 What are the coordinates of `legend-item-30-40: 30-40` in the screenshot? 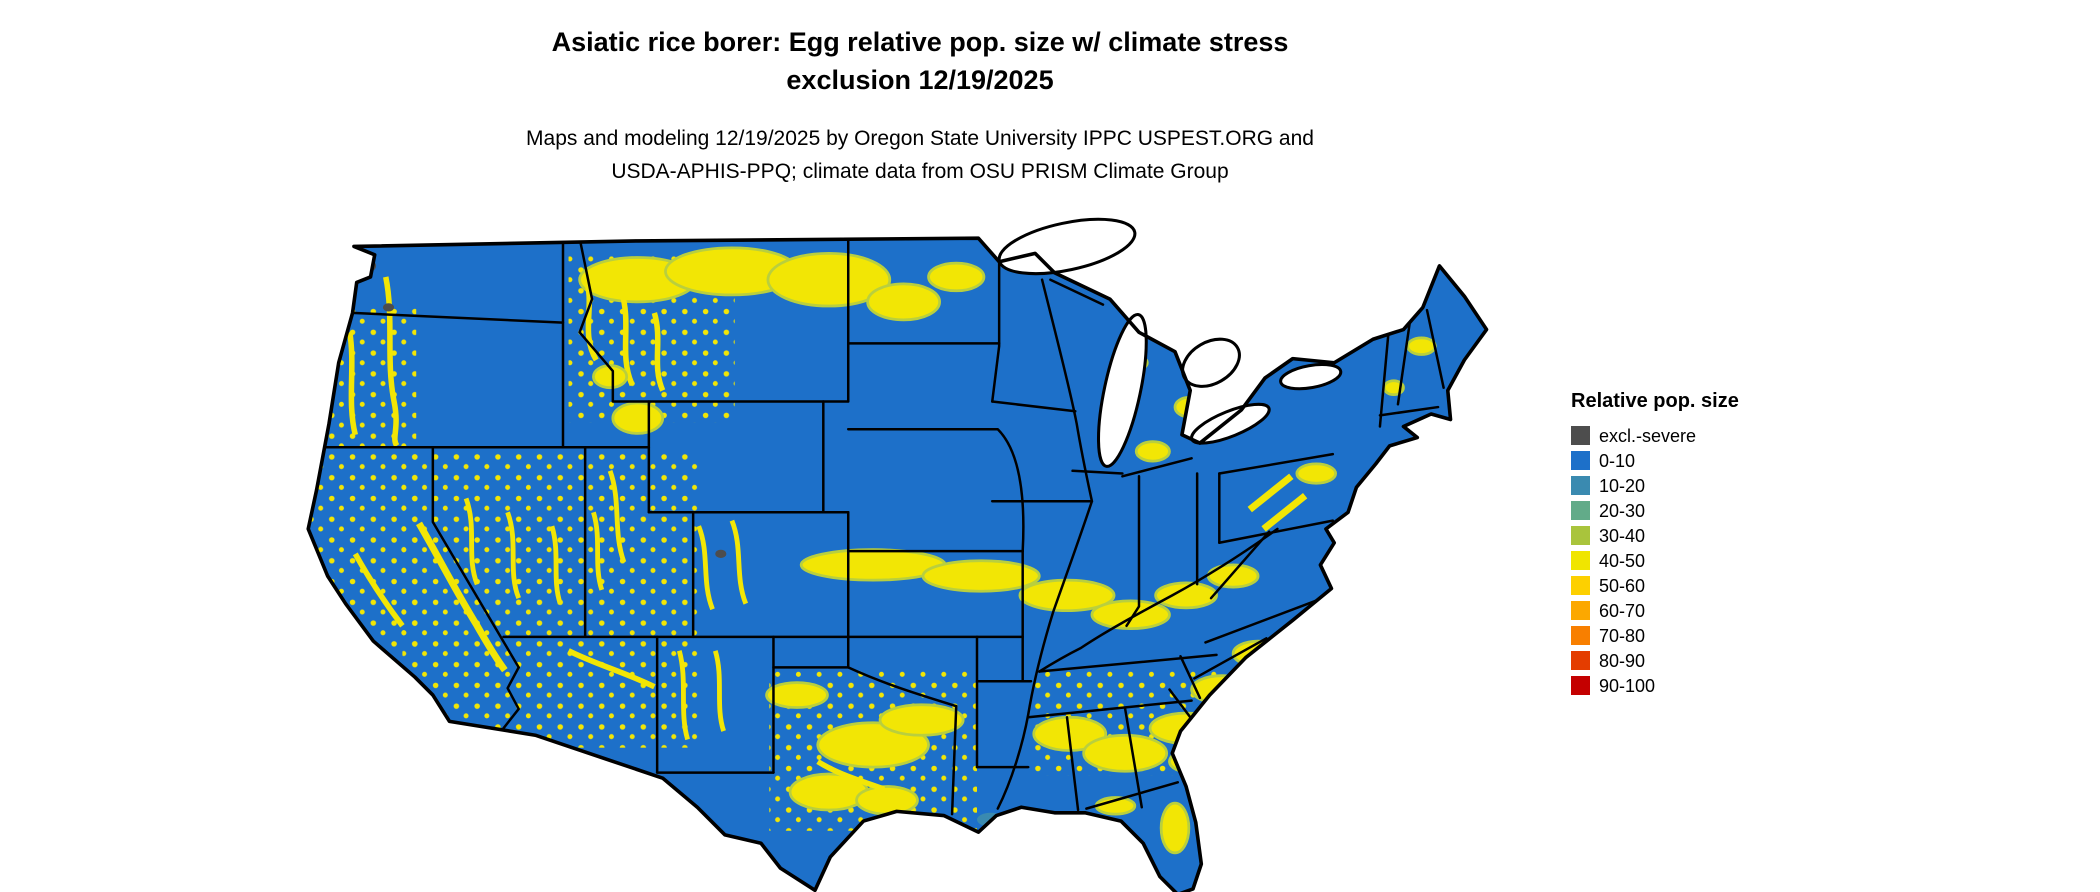 It's located at (1701, 535).